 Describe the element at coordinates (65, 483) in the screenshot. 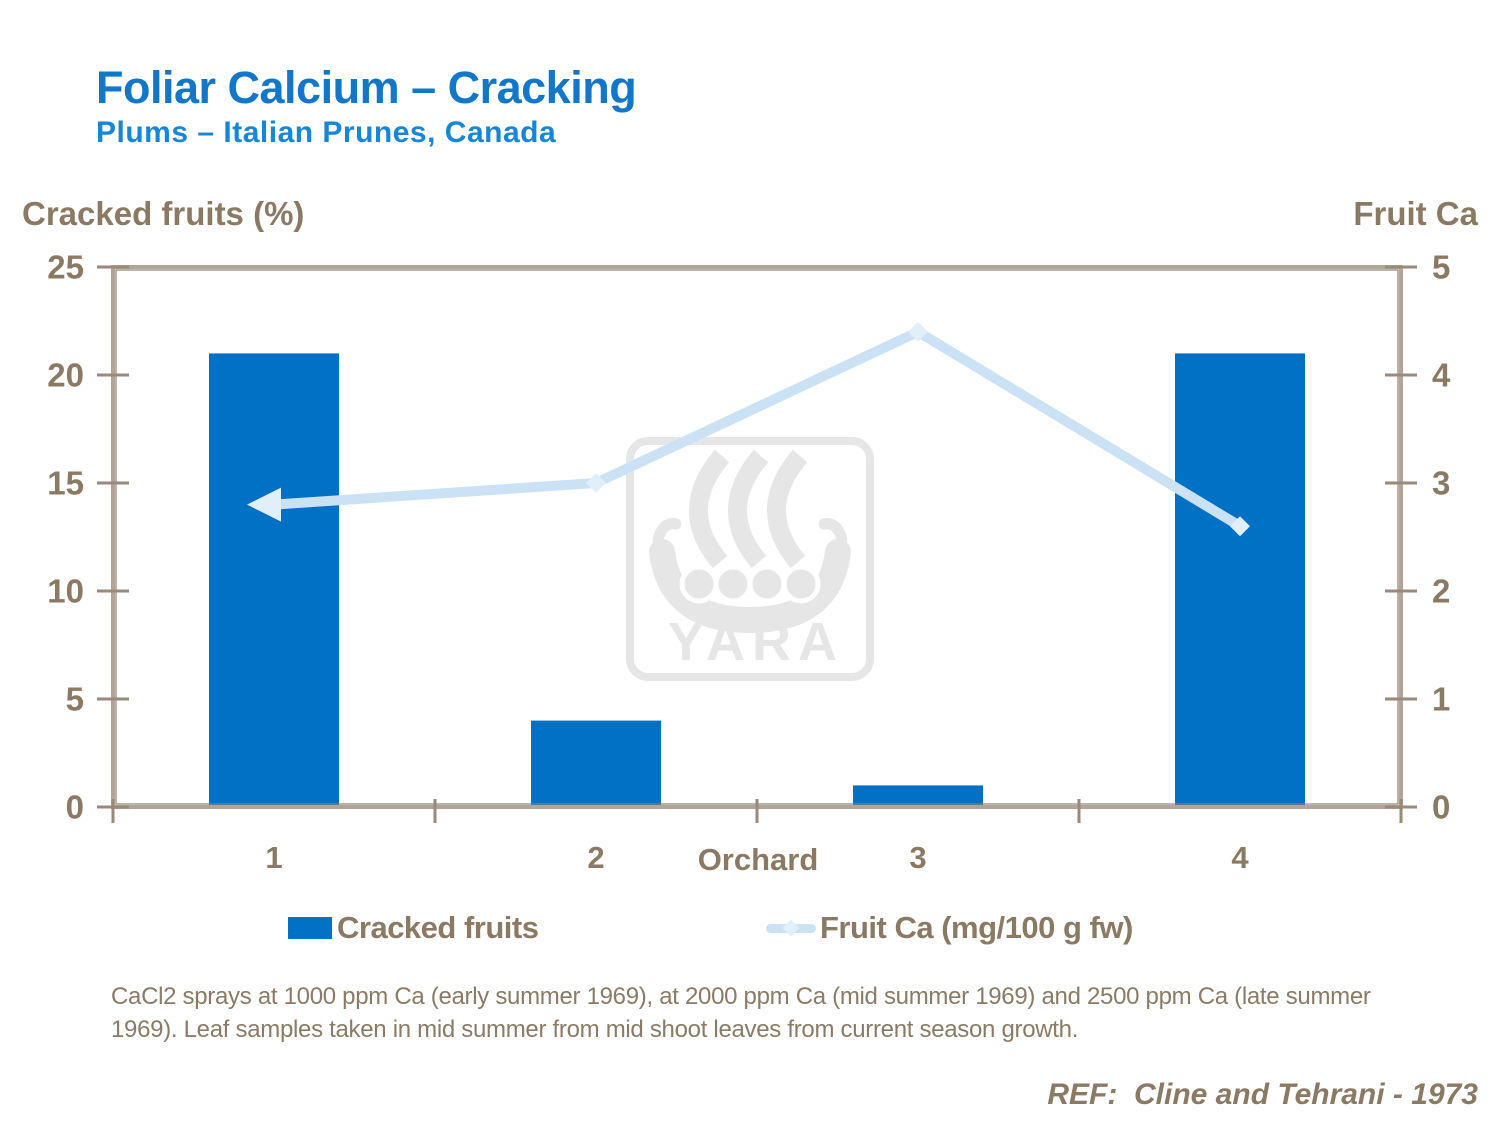

I see `left-tick-label: 15` at that location.